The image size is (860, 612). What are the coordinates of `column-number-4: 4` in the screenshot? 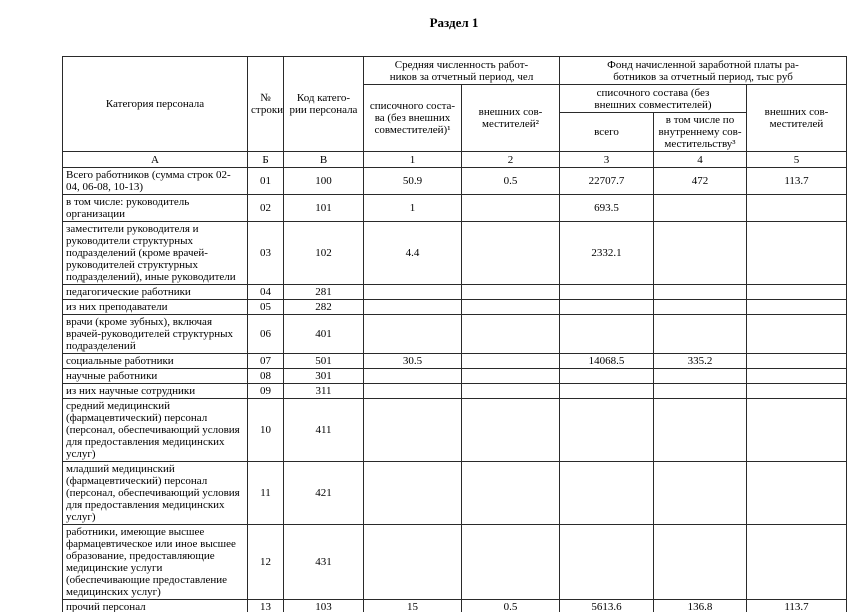 It's located at (700, 159).